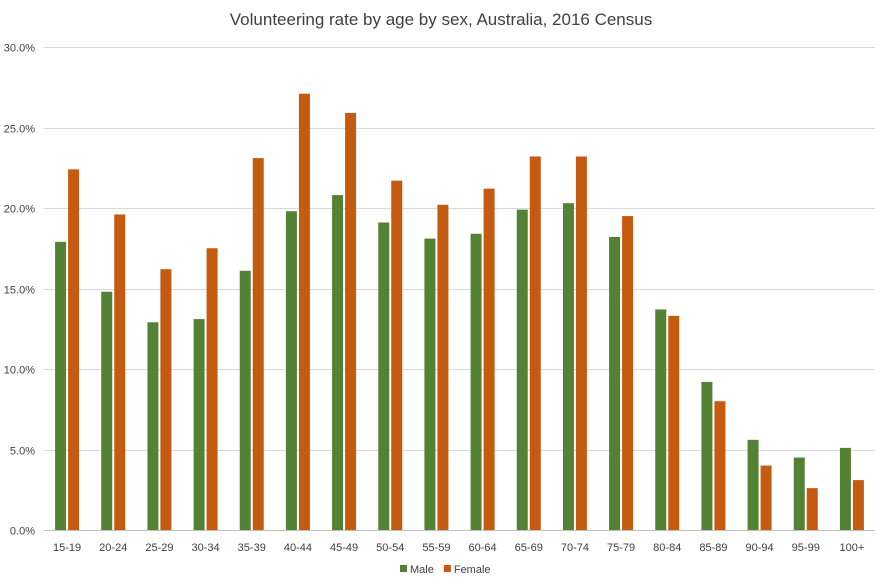 This screenshot has width=882, height=585. I want to click on x-tick-label: 45-49, so click(344, 548).